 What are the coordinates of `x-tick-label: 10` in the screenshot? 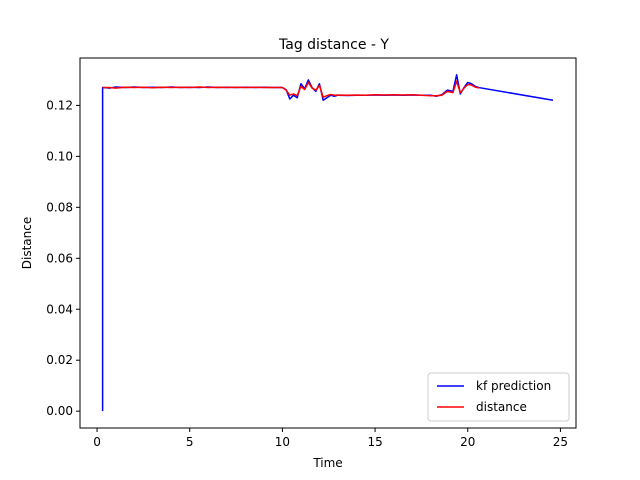 It's located at (282, 442).